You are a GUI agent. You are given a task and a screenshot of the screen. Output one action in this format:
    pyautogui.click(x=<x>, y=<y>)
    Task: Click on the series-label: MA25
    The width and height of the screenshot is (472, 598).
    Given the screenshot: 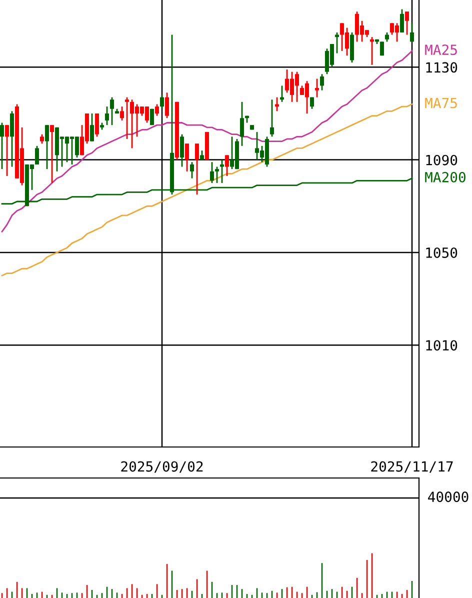 What is the action you would take?
    pyautogui.click(x=441, y=50)
    